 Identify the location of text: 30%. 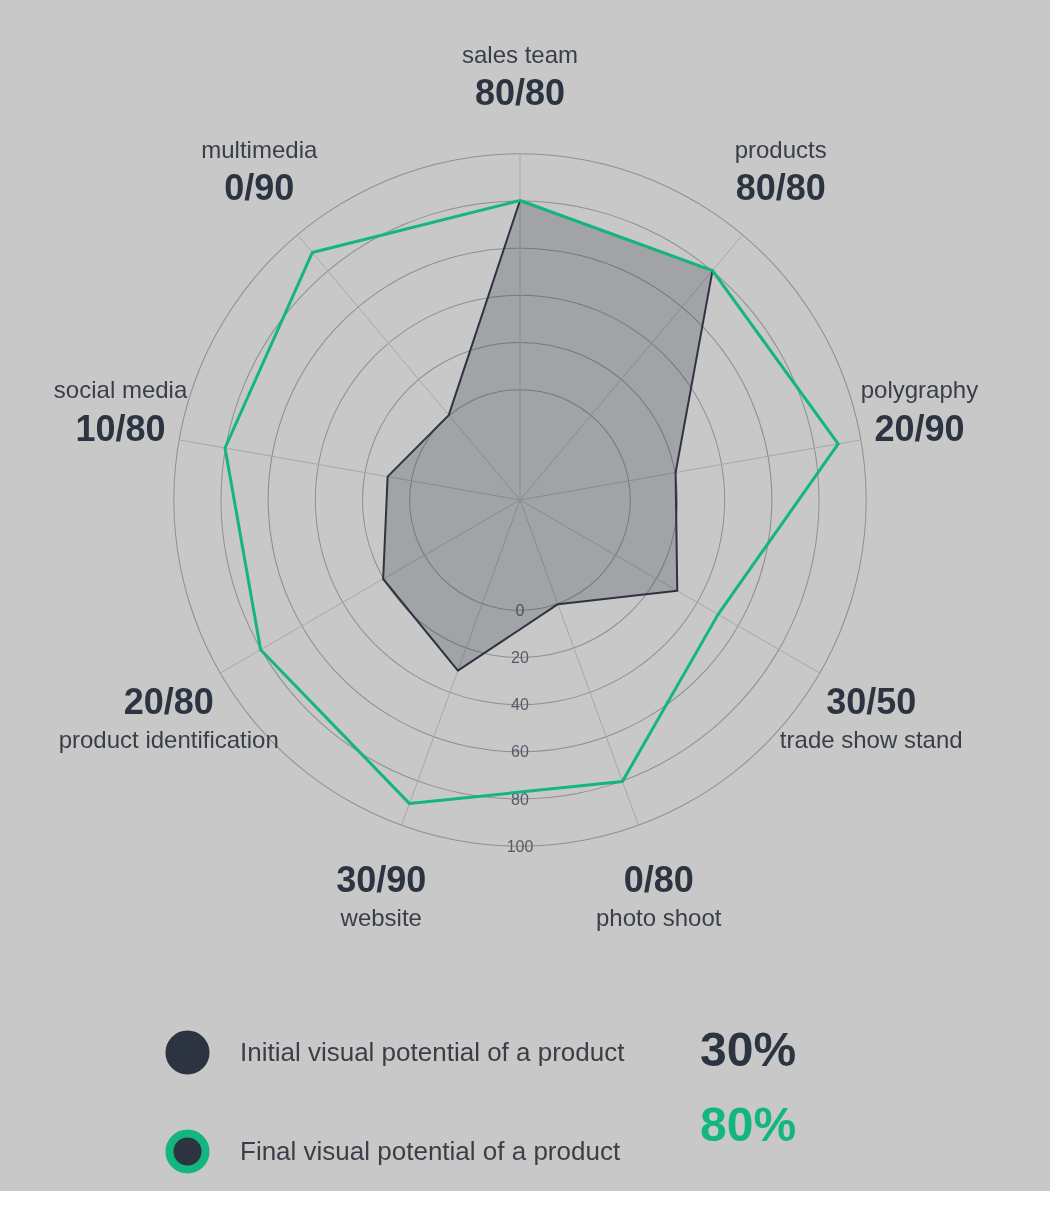
(748, 1049).